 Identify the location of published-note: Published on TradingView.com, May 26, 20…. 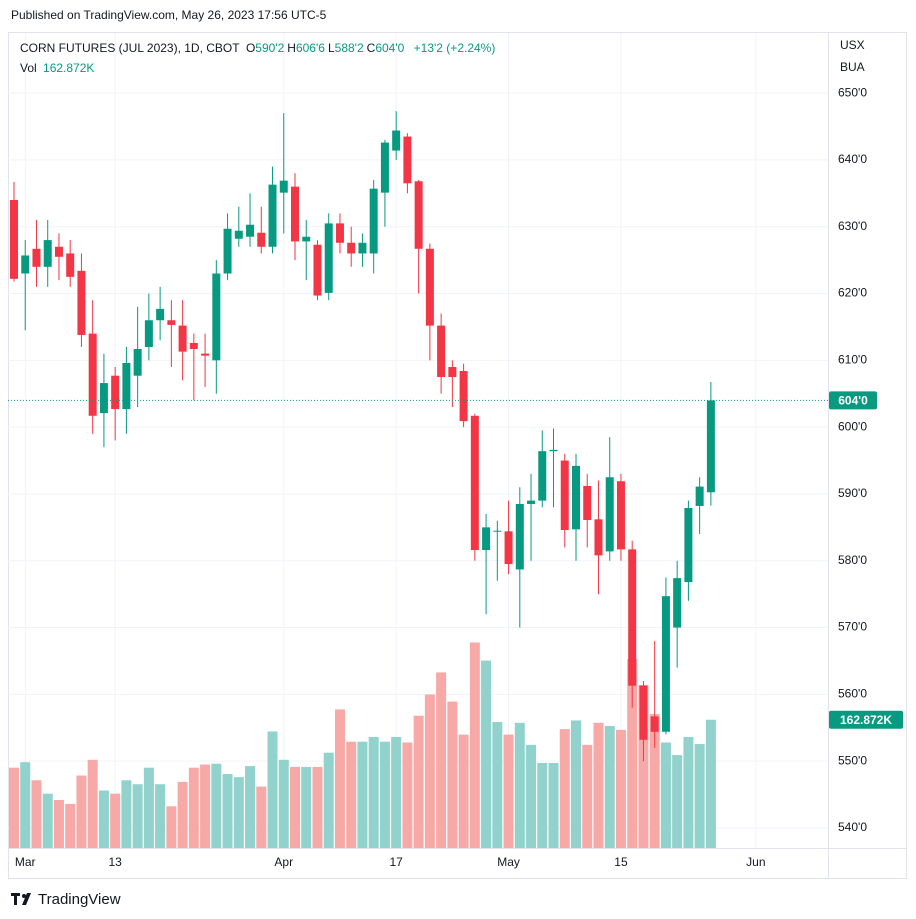
(169, 15).